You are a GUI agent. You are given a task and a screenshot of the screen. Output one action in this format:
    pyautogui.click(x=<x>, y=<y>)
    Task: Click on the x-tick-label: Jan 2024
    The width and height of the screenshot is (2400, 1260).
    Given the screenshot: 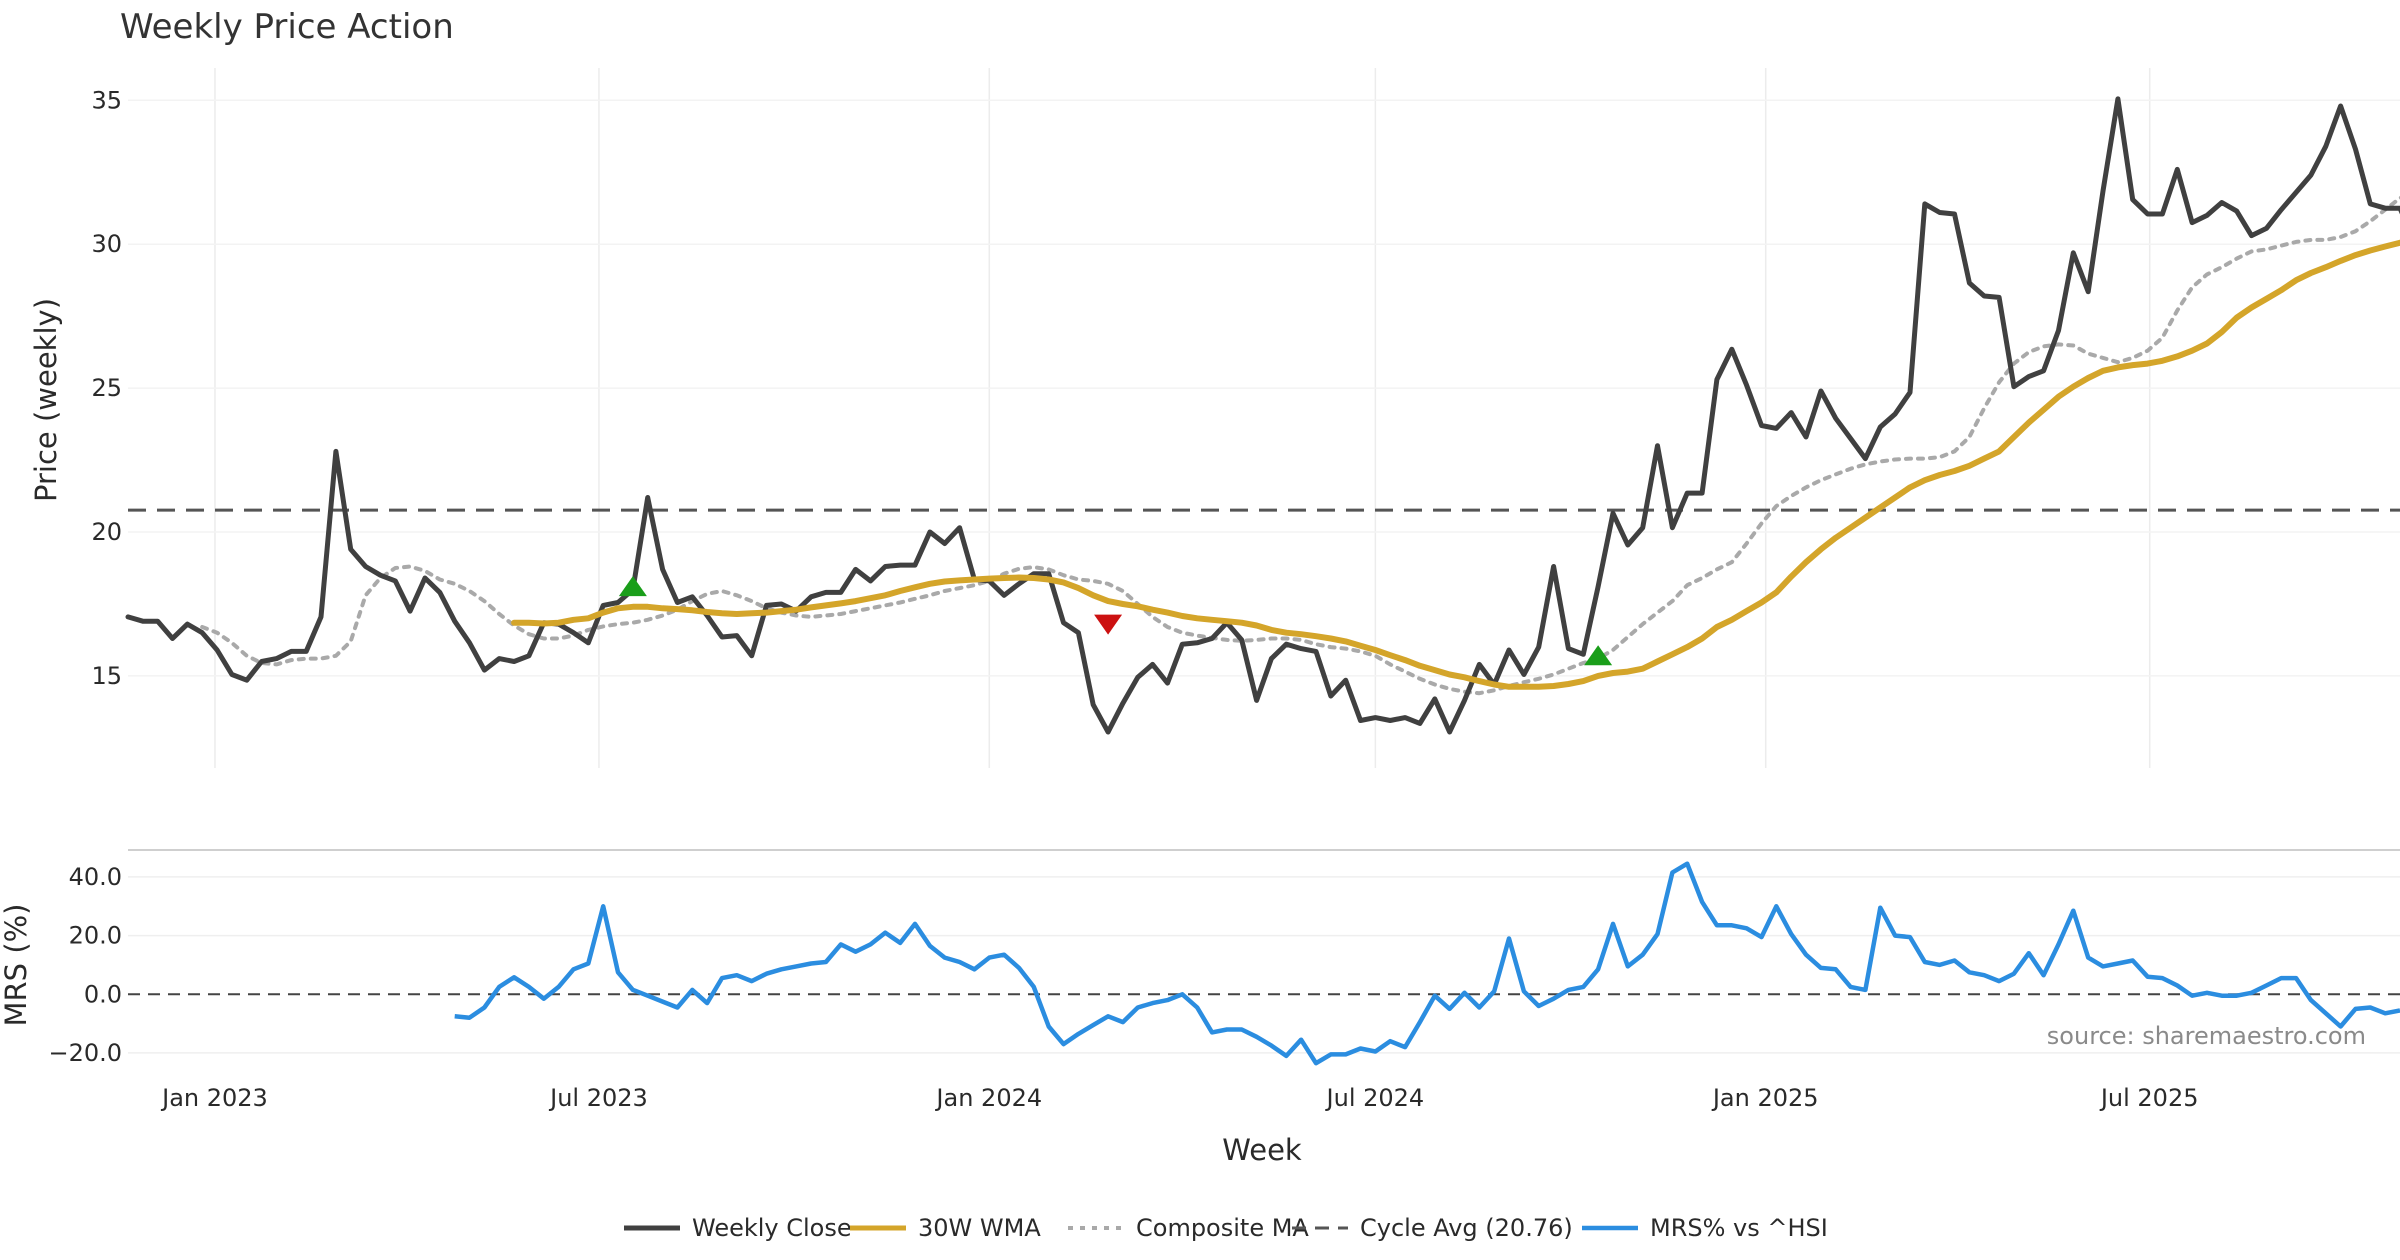 What is the action you would take?
    pyautogui.click(x=988, y=1098)
    